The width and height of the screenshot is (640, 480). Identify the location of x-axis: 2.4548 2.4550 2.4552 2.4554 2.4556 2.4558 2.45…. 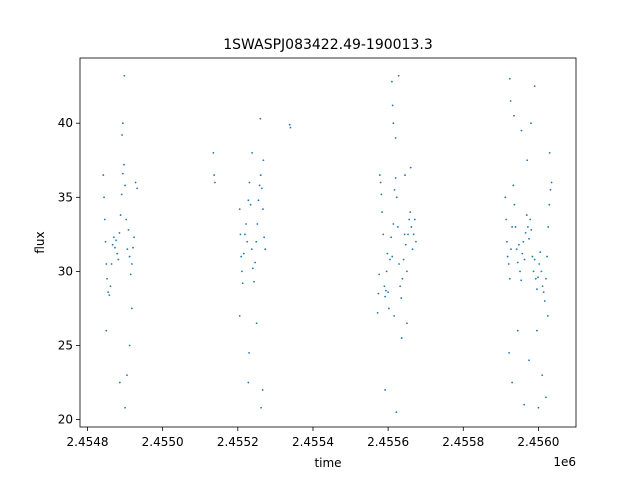
(313, 438).